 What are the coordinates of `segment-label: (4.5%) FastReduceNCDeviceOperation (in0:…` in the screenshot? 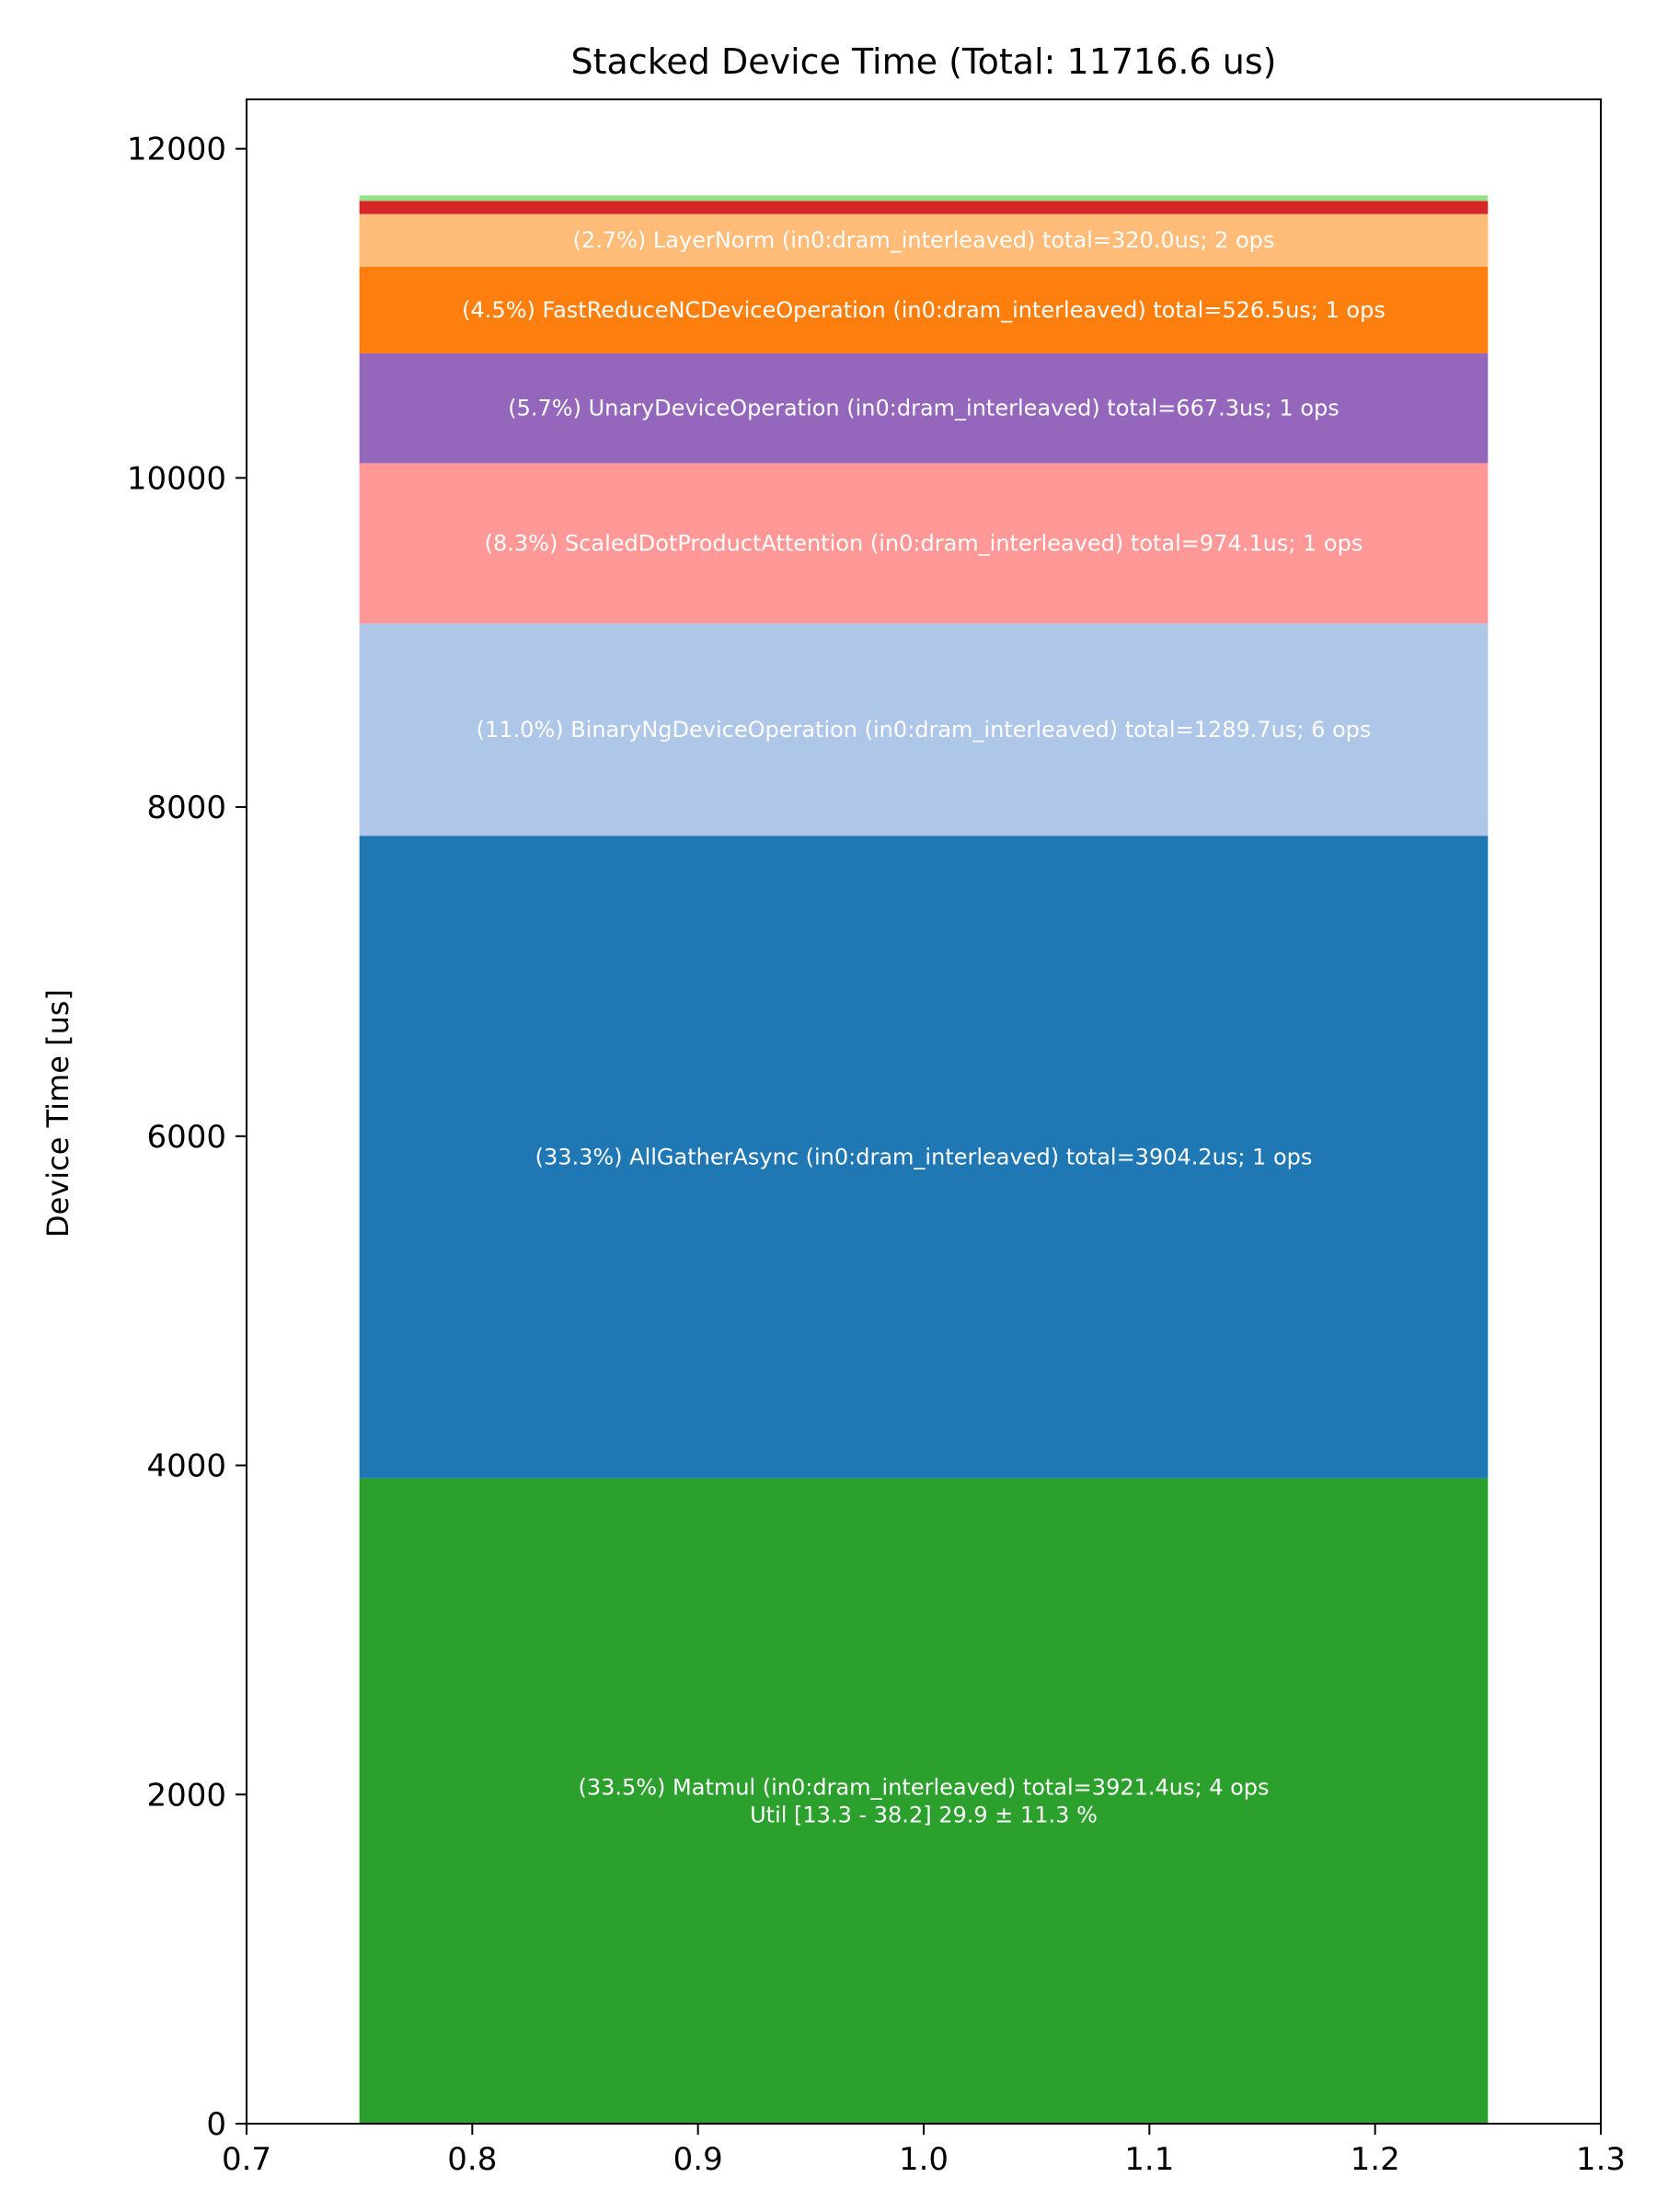 It's located at (924, 310).